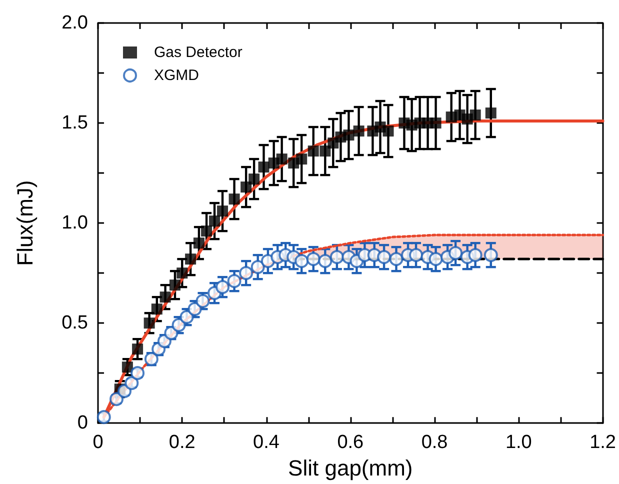 The width and height of the screenshot is (619, 484). What do you see at coordinates (518, 443) in the screenshot?
I see `x-tick-label: 1.0` at bounding box center [518, 443].